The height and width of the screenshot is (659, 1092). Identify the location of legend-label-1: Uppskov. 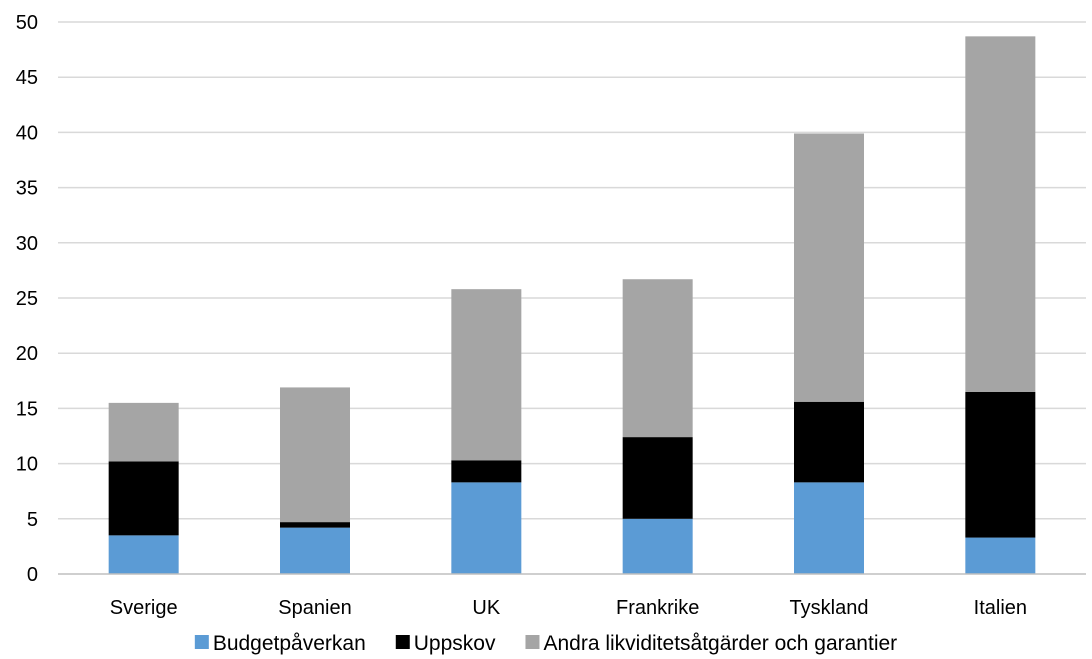
(455, 643).